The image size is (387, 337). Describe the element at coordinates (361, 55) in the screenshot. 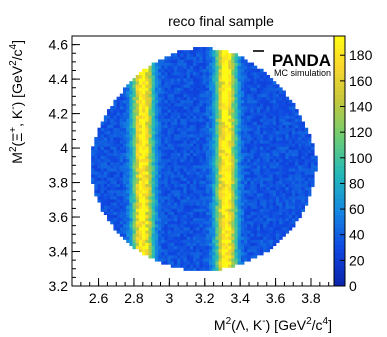

I see `color-scale-tick-label: 180` at that location.